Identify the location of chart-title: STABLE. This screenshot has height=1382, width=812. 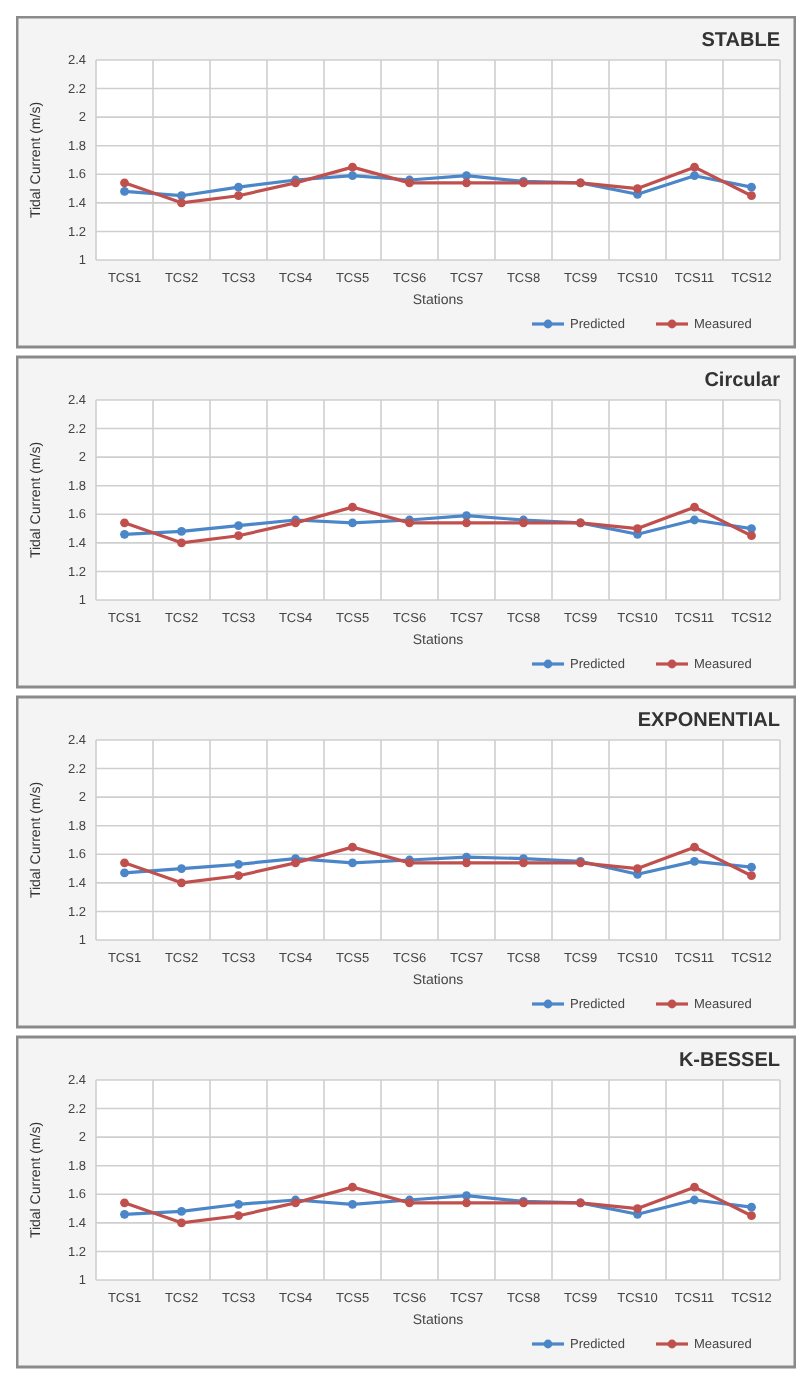
(741, 41).